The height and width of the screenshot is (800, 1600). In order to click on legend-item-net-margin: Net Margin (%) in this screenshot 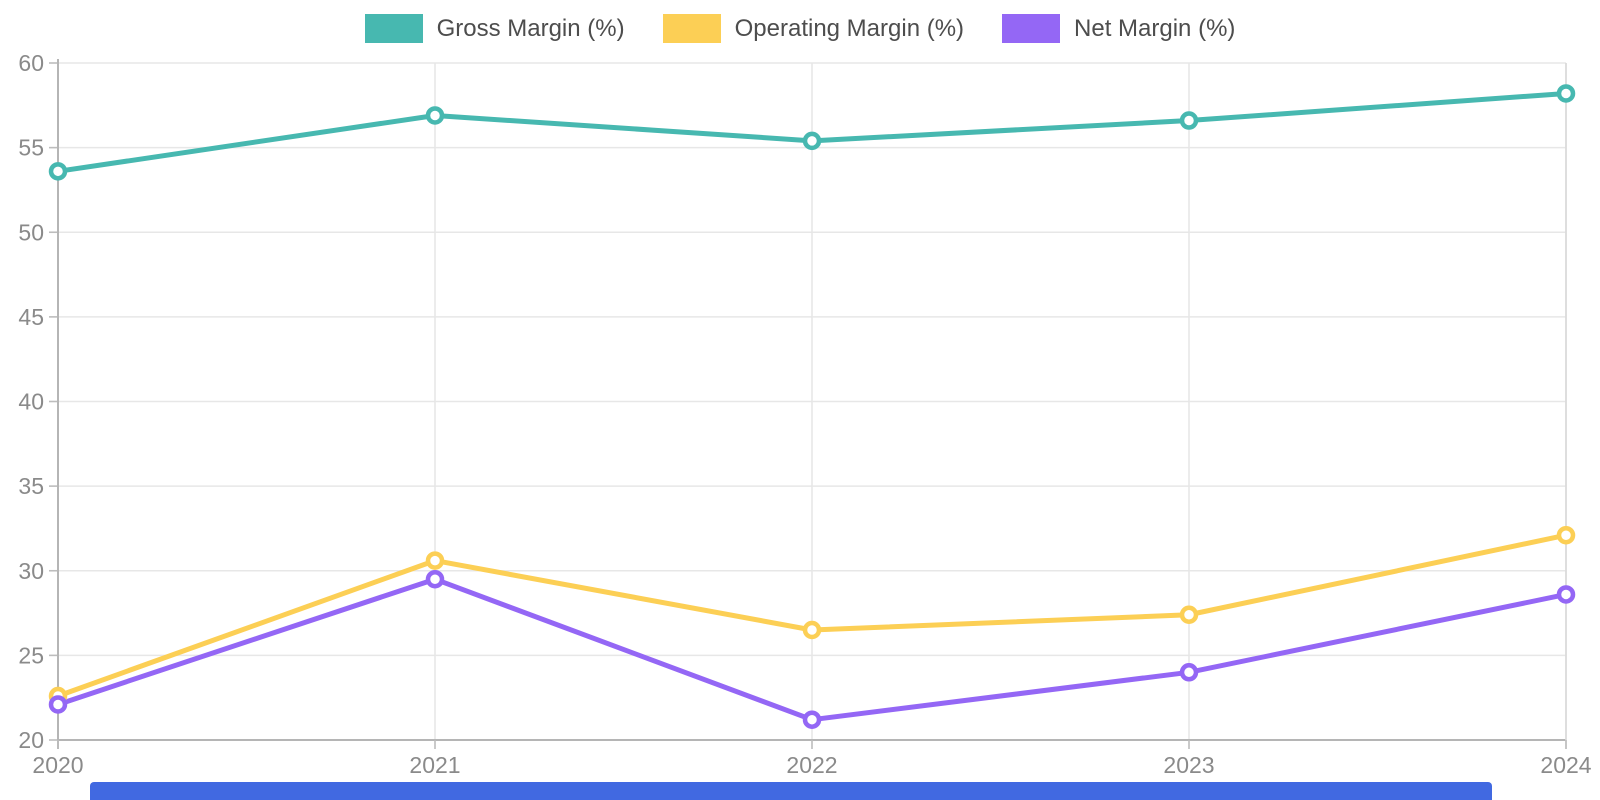, I will do `click(1118, 28)`.